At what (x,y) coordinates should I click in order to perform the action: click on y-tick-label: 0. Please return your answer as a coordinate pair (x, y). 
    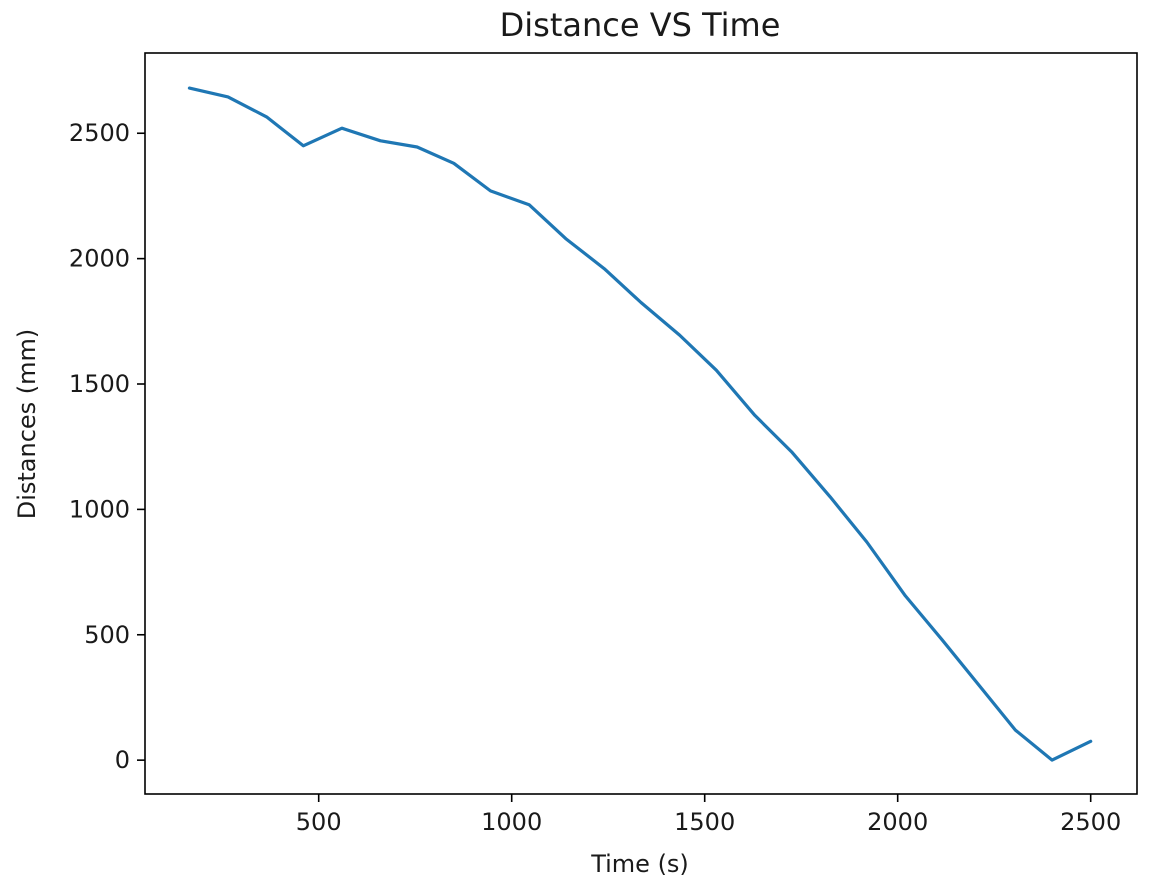
    Looking at the image, I should click on (122, 760).